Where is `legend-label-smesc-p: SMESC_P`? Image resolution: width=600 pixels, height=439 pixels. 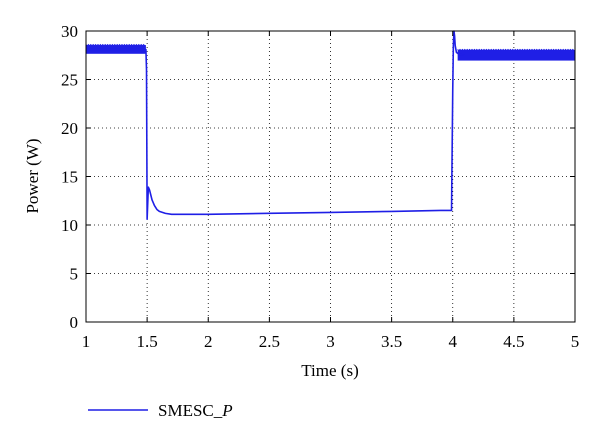
legend-label-smesc-p: SMESC_P is located at coordinates (195, 410).